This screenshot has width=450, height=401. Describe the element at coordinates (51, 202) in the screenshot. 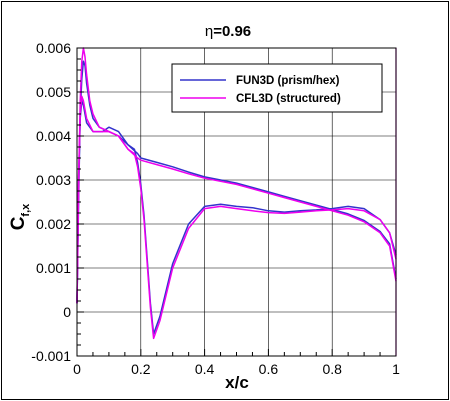

I see `y-tick-labels: -0.001 0 0.001 0.002 0.003 0.004 0.005 0.006` at that location.